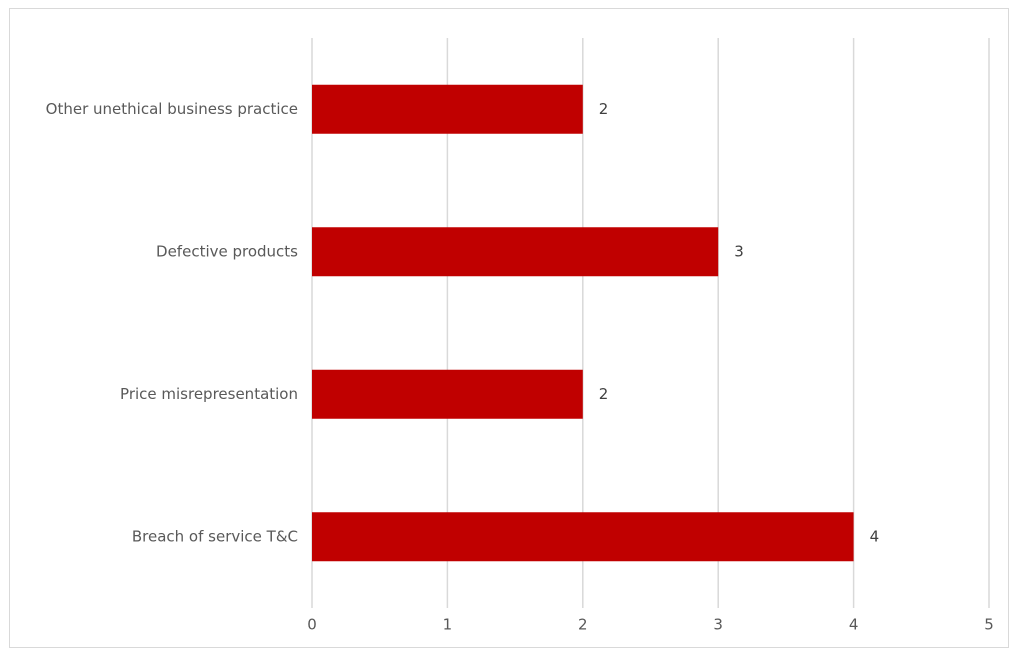 The width and height of the screenshot is (1011, 648). Describe the element at coordinates (875, 536) in the screenshot. I see `data-label: 4` at that location.